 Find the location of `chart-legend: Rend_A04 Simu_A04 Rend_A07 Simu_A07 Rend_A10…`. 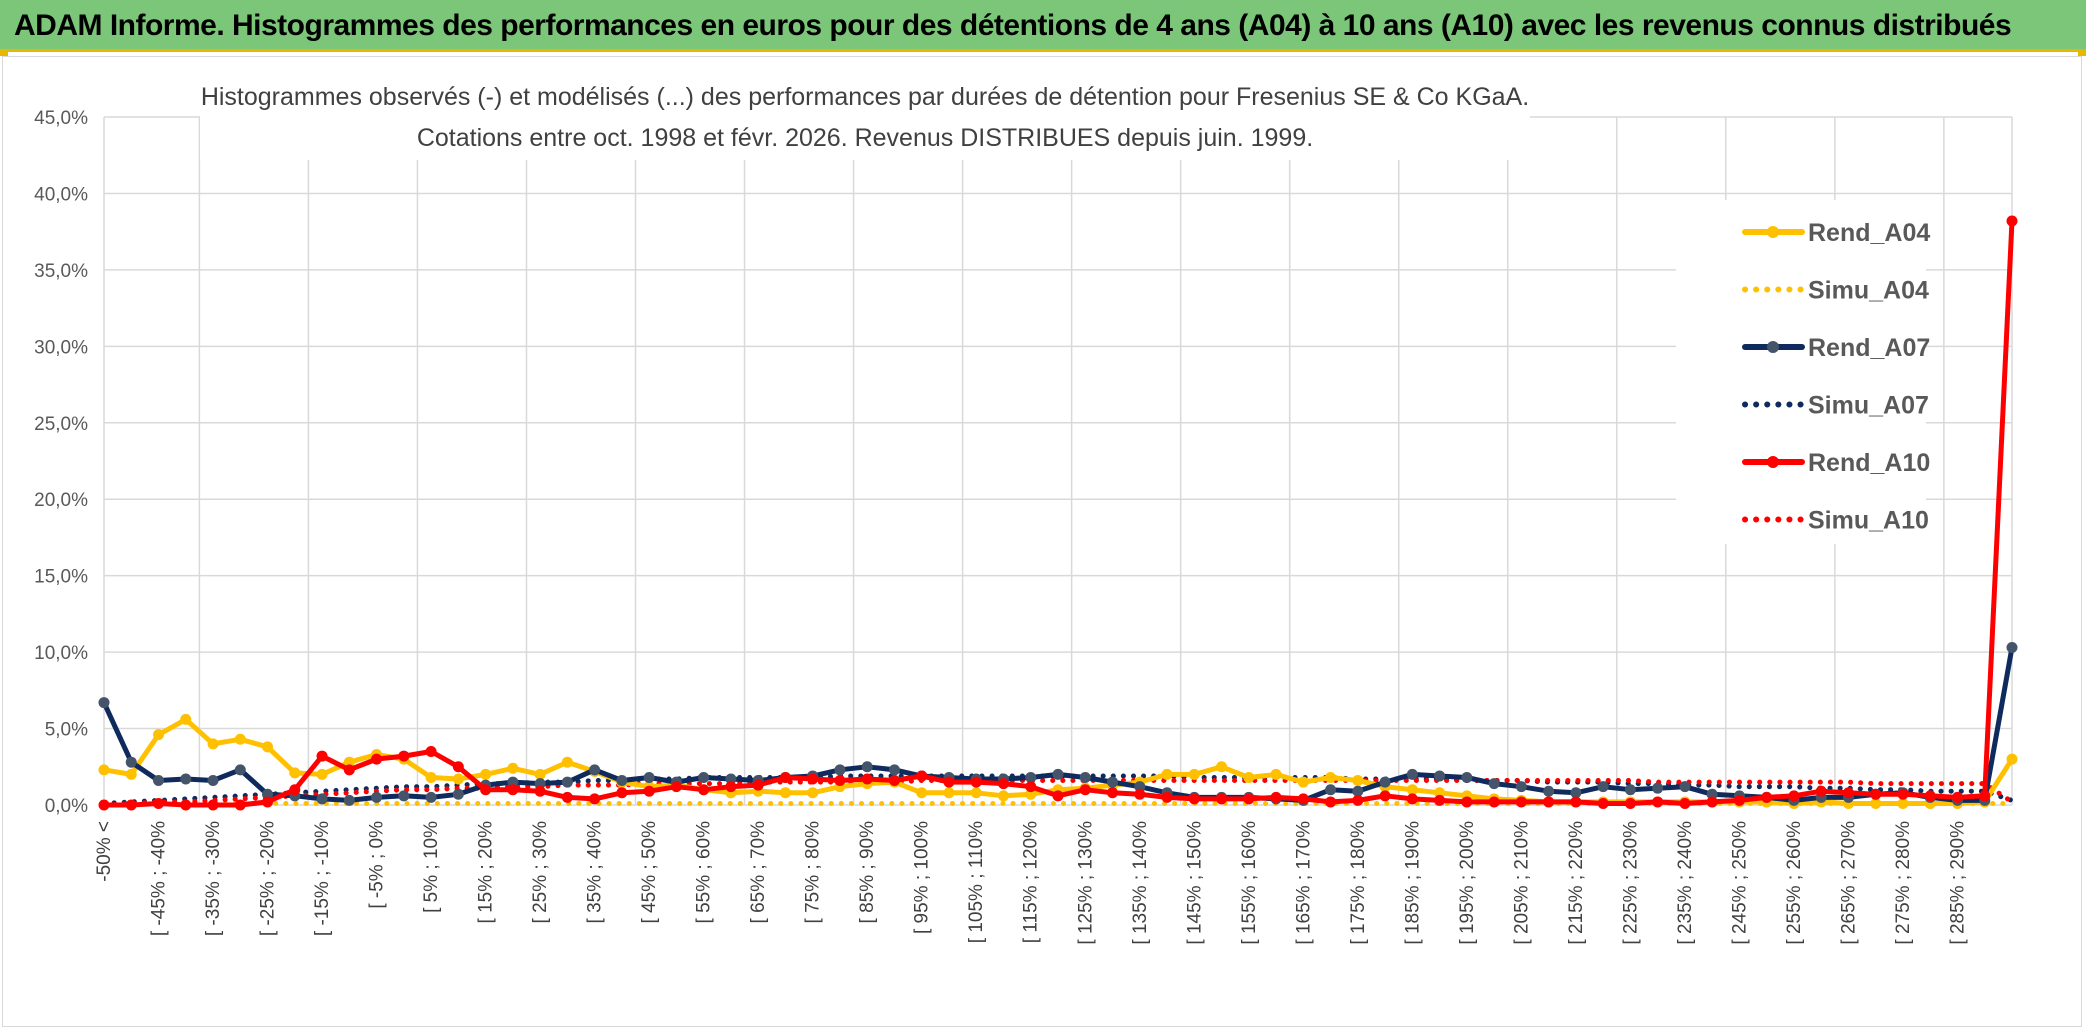

chart-legend: Rend_A04 Simu_A04 Rend_A07 Simu_A07 Rend_A10… is located at coordinates (1803, 372).